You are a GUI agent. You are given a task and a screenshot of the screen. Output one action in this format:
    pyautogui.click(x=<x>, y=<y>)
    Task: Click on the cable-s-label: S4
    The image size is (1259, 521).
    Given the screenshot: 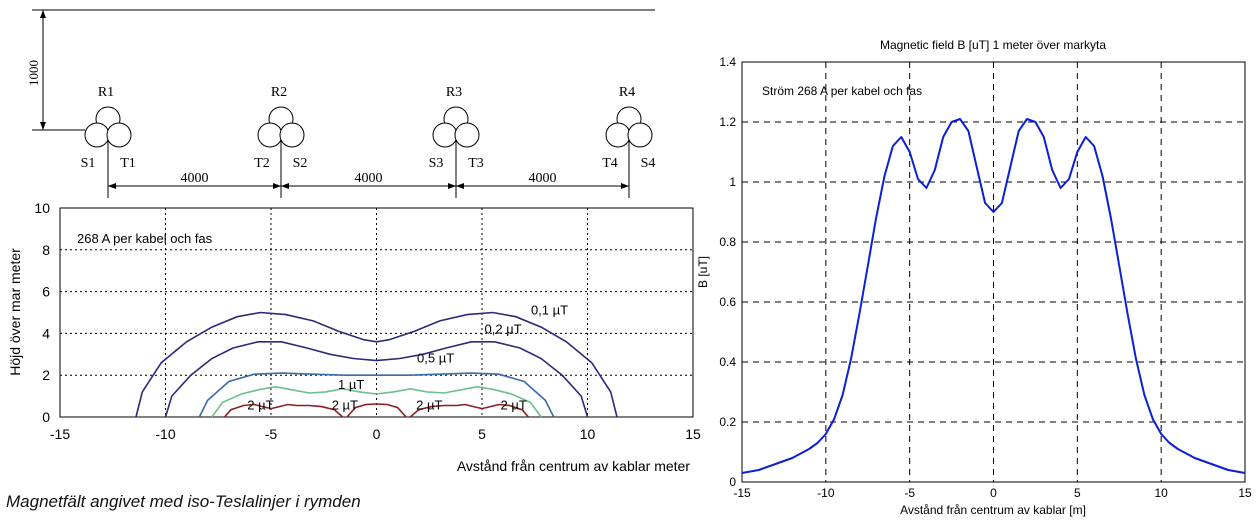 What is the action you would take?
    pyautogui.click(x=648, y=163)
    